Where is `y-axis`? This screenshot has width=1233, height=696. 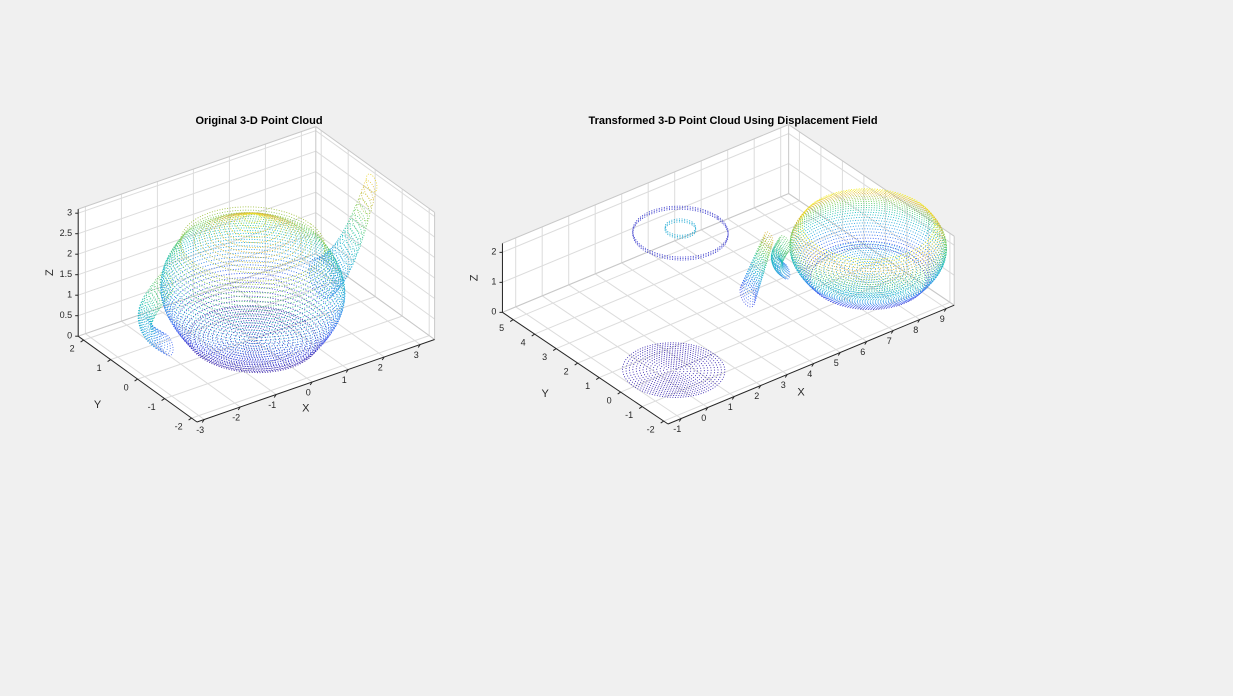
y-axis is located at coordinates (585, 368).